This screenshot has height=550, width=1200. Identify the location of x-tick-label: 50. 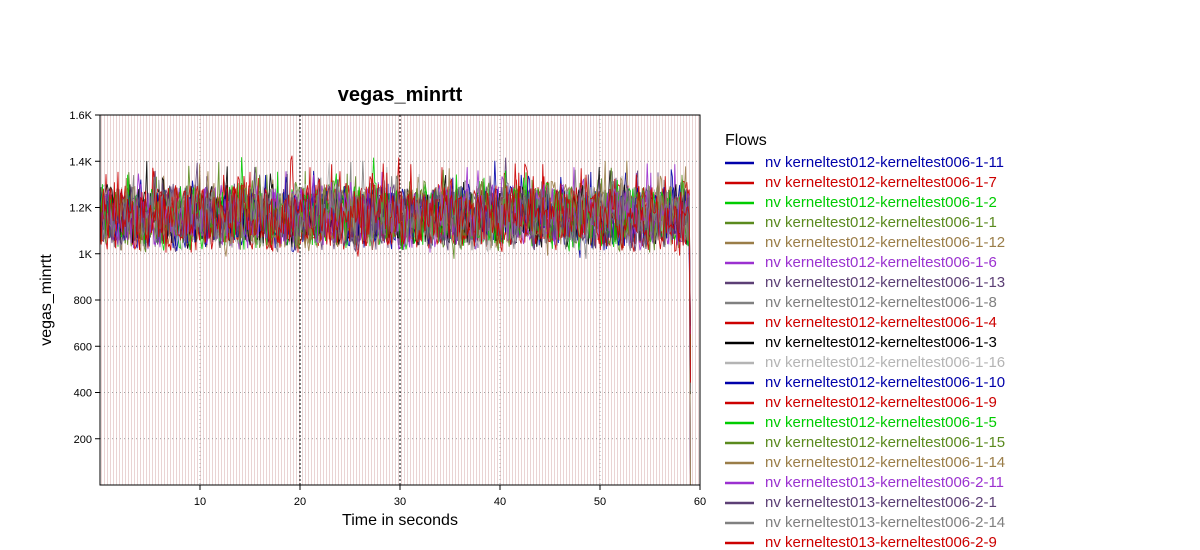
(600, 502).